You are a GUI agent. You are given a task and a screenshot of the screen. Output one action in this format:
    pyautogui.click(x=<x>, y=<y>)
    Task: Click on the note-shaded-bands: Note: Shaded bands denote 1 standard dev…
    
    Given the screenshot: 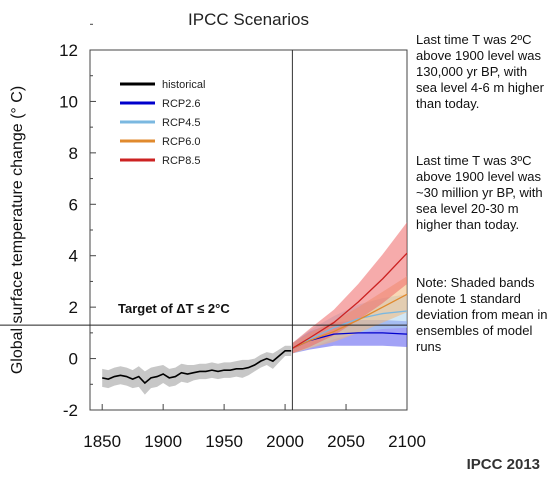 What is the action you would take?
    pyautogui.click(x=482, y=314)
    